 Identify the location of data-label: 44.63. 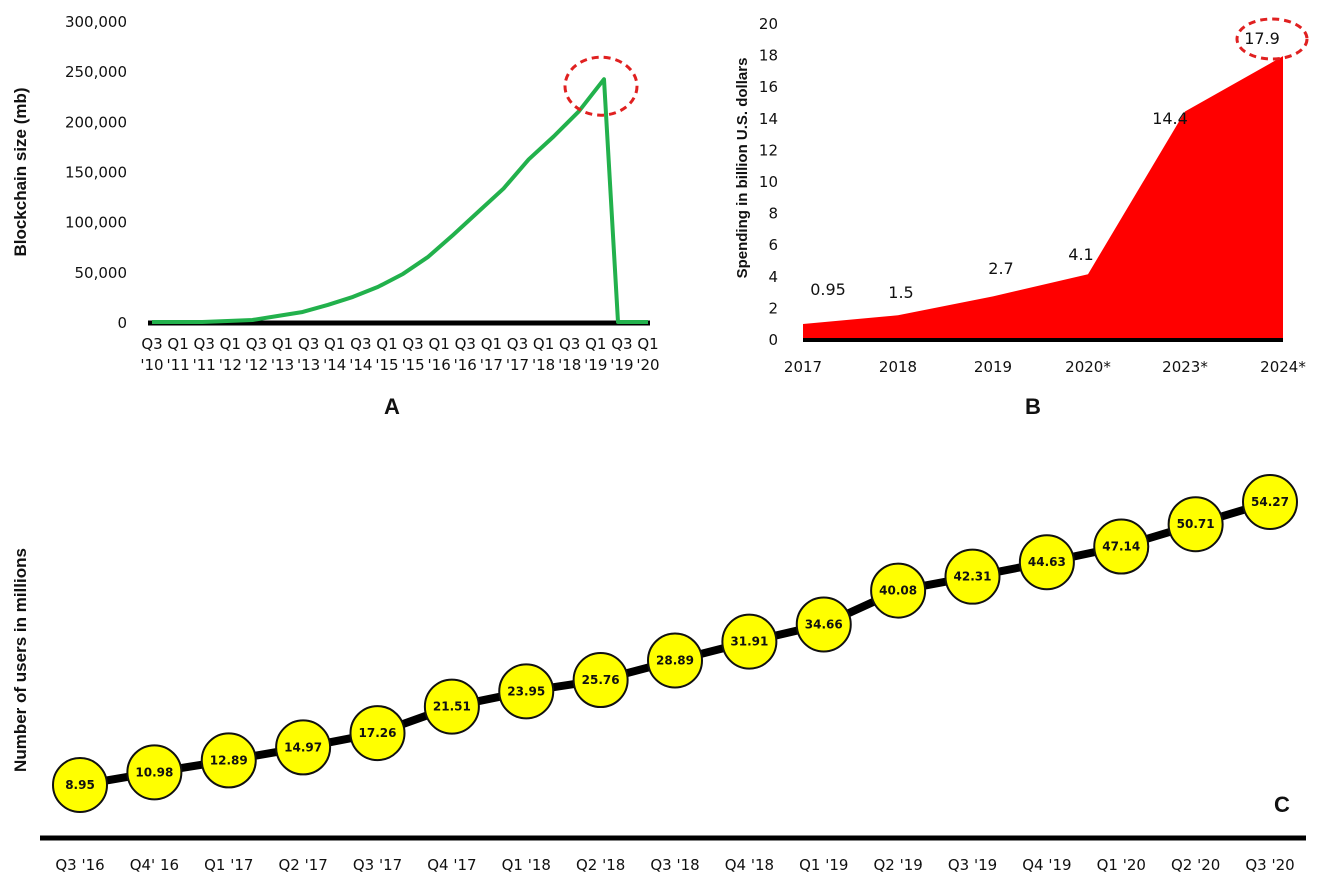
(1047, 562).